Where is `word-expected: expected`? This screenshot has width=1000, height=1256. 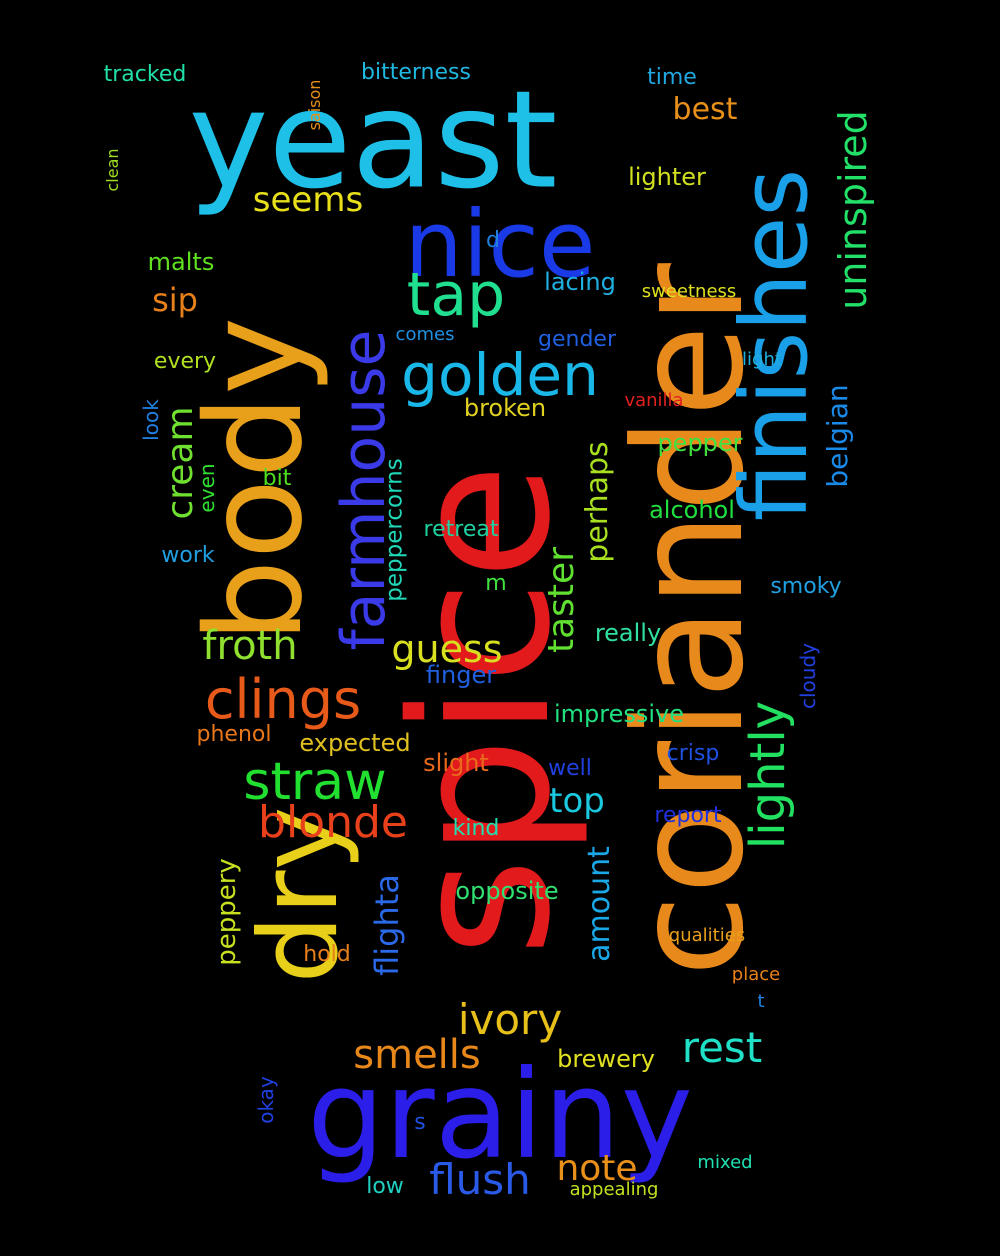
word-expected: expected is located at coordinates (355, 743).